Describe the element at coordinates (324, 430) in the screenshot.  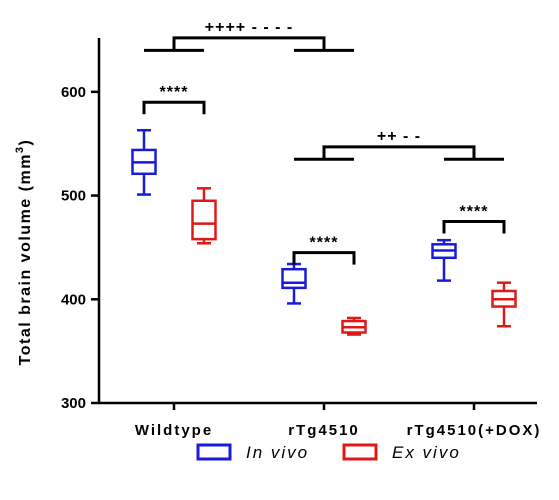
I see `x-category-label: rTg4510` at that location.